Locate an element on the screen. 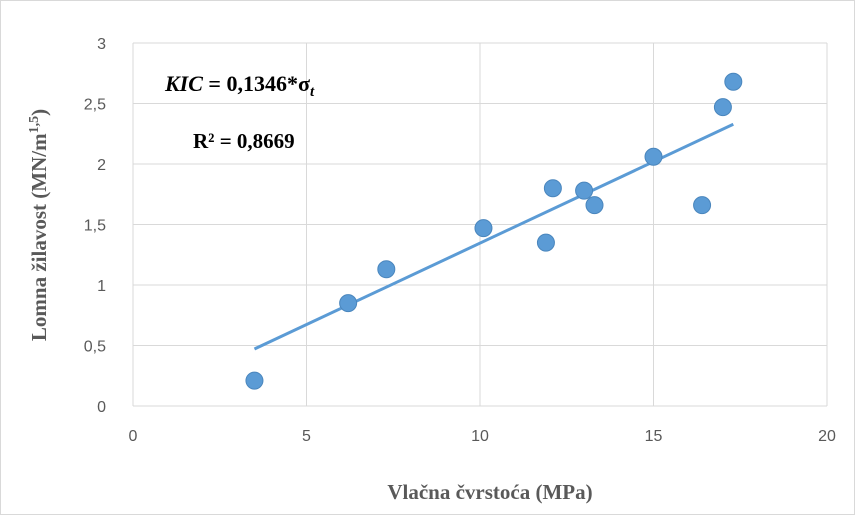 The height and width of the screenshot is (517, 857). y-tick-labels: 0 0,5 1 1,5 2 2,5 3 is located at coordinates (95, 226).